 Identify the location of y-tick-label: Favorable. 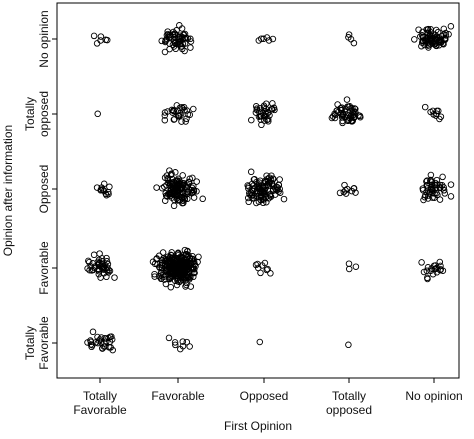
(44, 268).